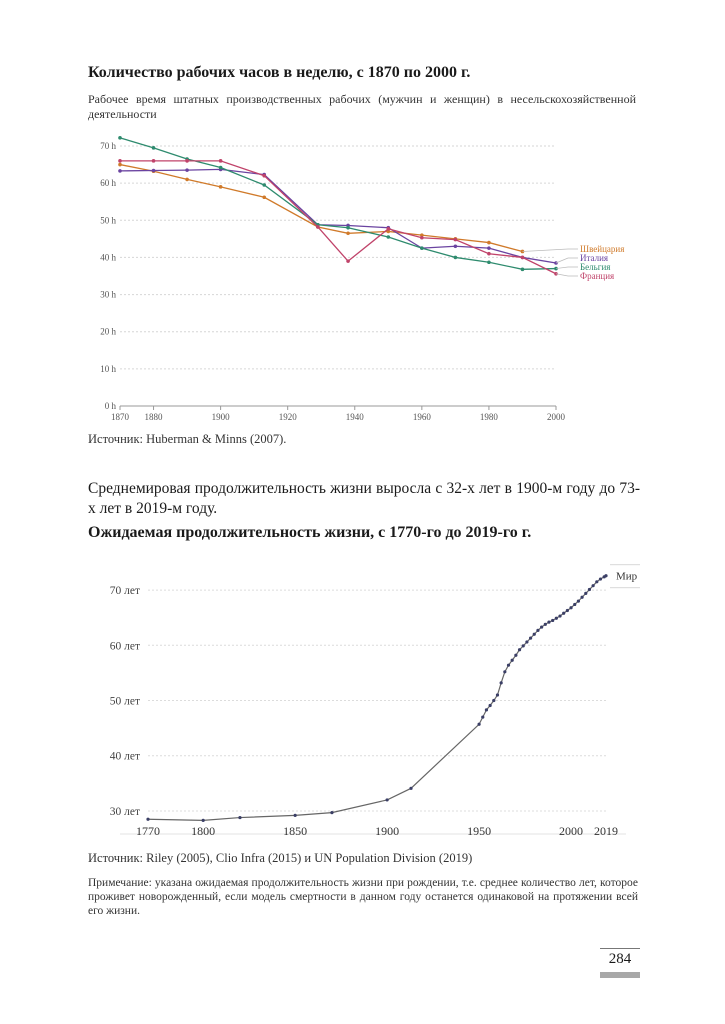 This screenshot has height=1024, width=725. I want to click on x-tick-label-1770: 1770, so click(148, 831).